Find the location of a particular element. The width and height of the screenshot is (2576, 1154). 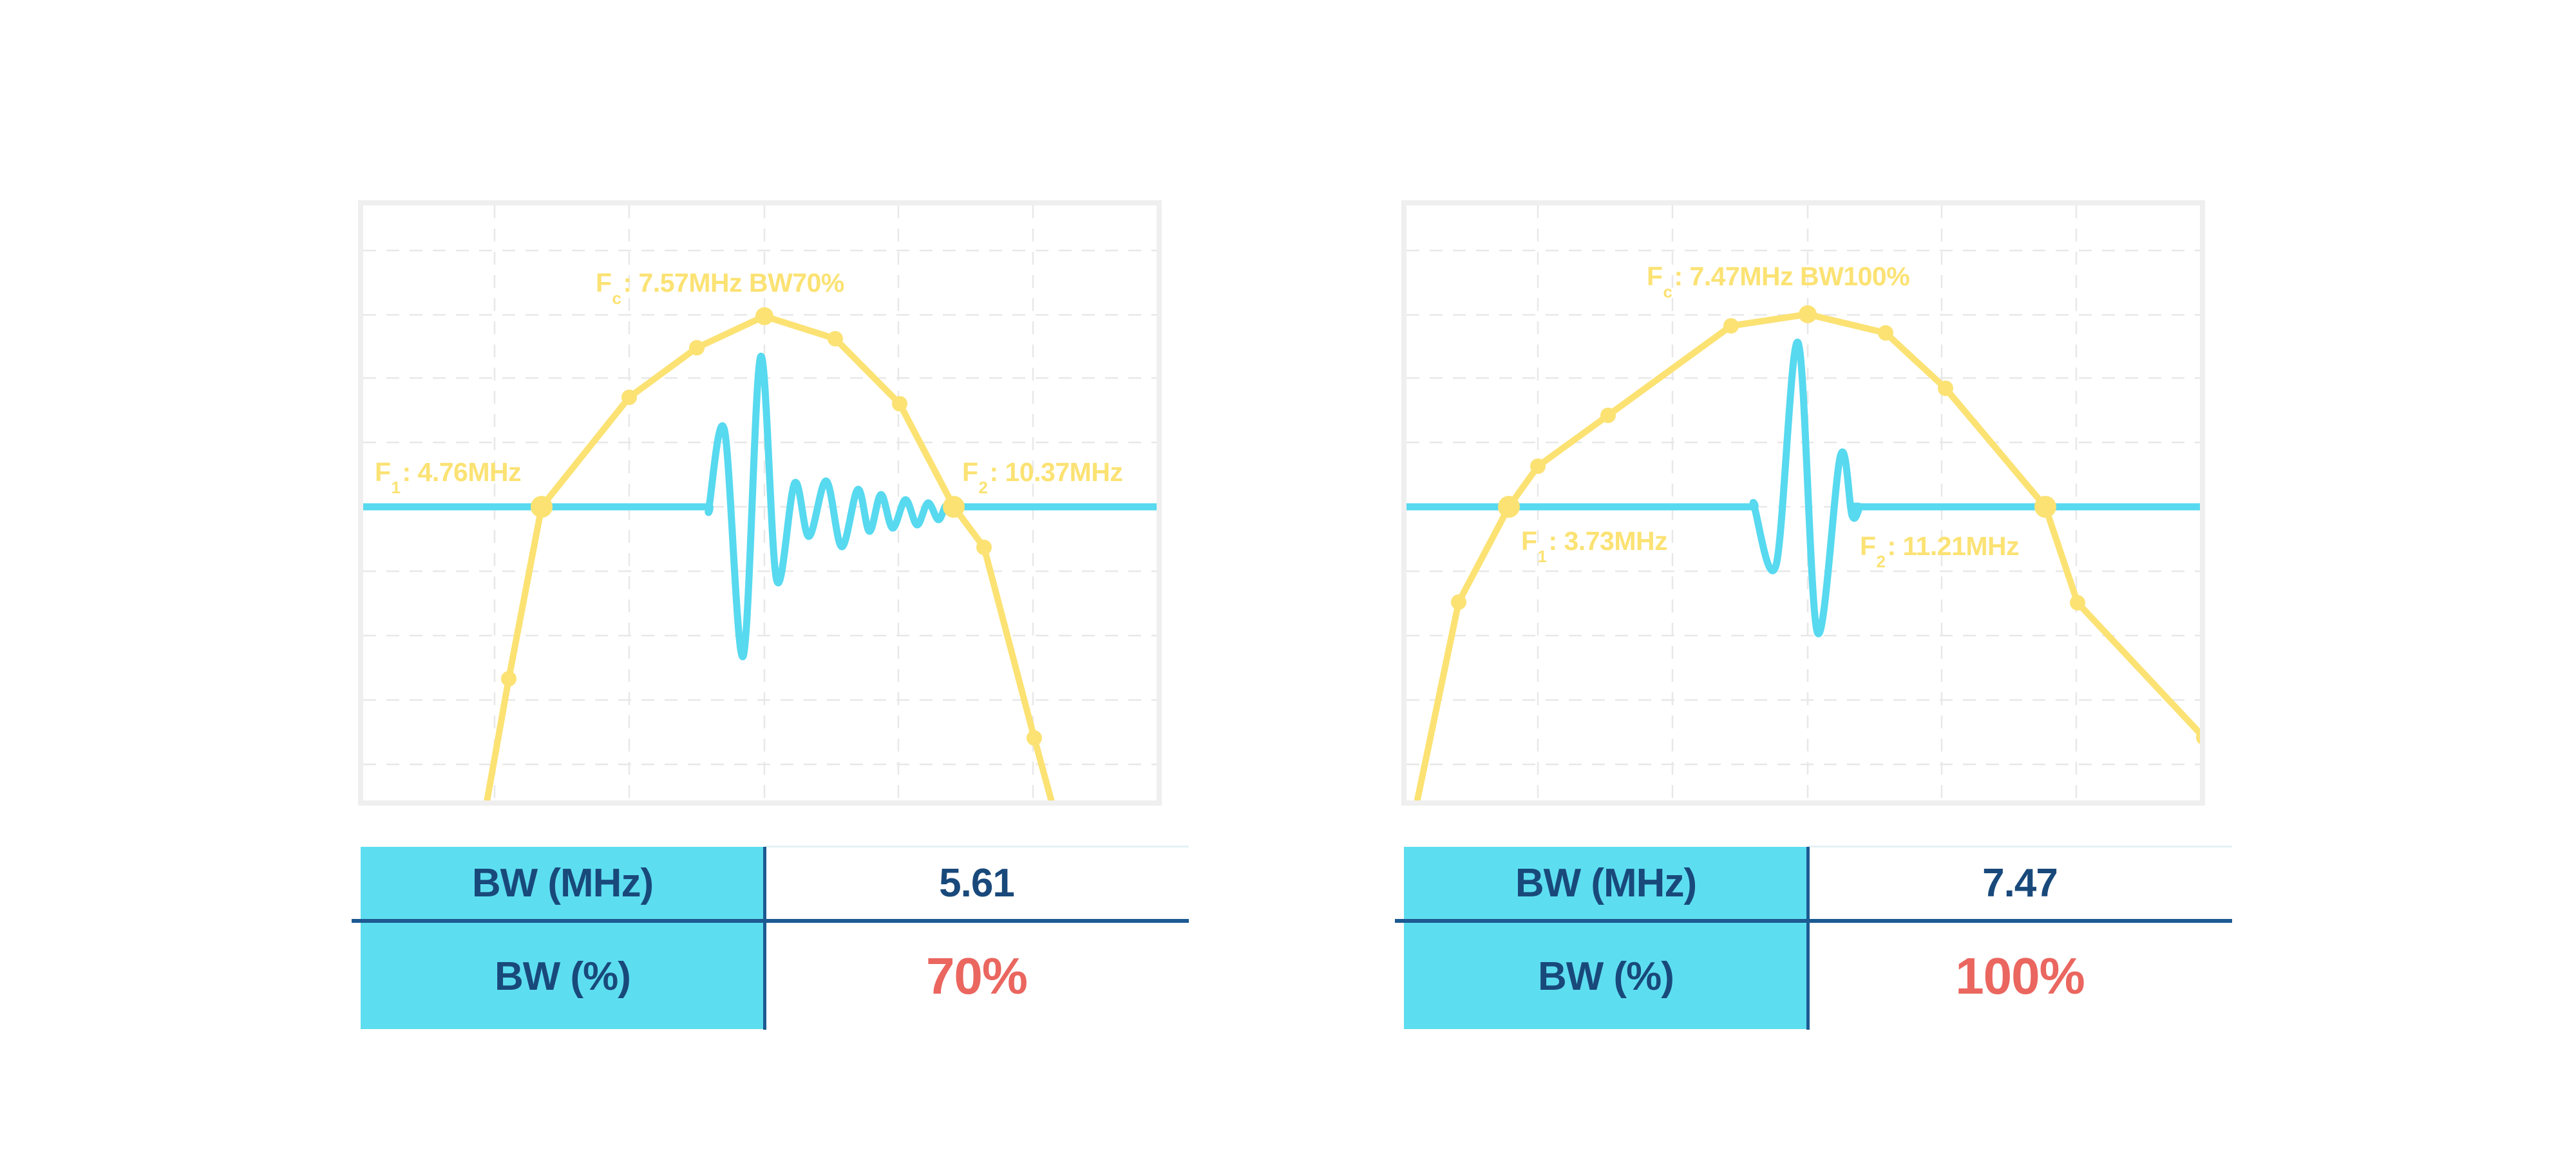

bw70-bandwidth-table: BW (MHz) 5.61 BW (%) 70% is located at coordinates (771, 938).